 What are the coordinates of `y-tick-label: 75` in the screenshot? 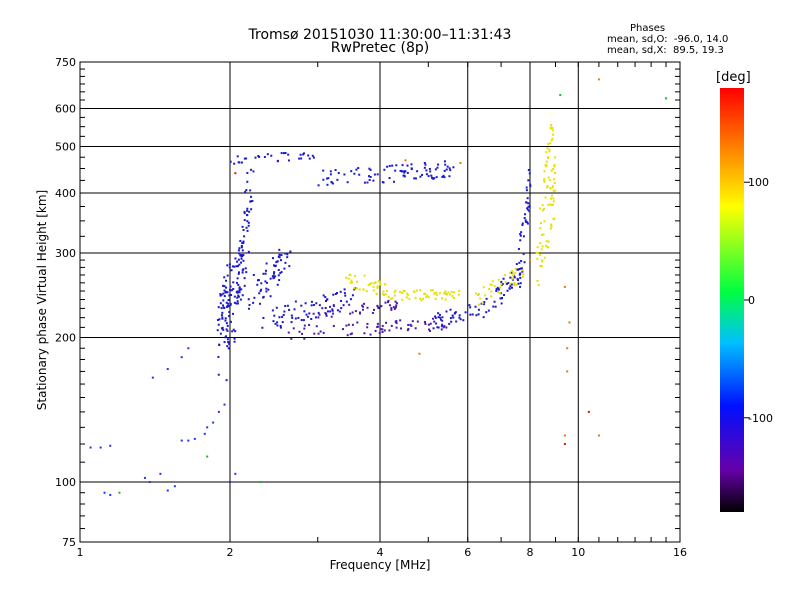 It's located at (69, 542).